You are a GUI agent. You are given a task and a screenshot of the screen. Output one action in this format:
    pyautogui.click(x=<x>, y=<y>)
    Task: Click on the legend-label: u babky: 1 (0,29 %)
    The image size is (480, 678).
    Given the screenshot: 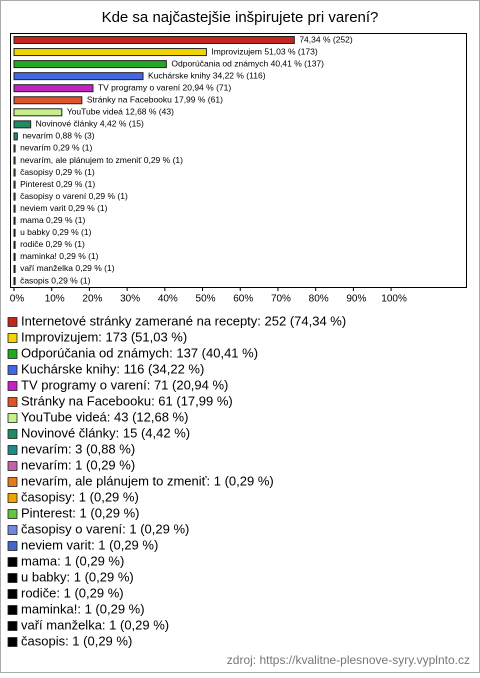 What is the action you would take?
    pyautogui.click(x=77, y=576)
    